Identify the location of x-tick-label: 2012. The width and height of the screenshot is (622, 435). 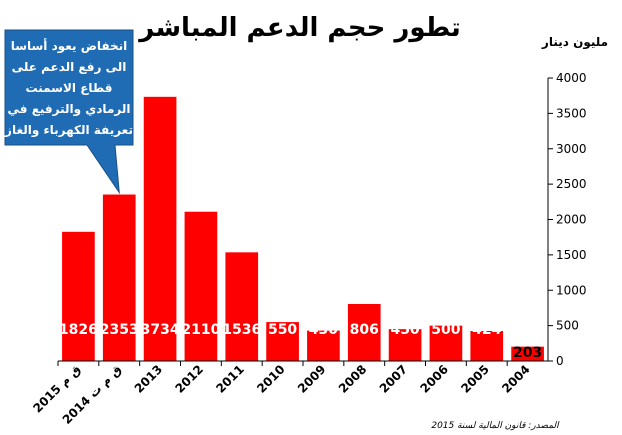
(190, 379).